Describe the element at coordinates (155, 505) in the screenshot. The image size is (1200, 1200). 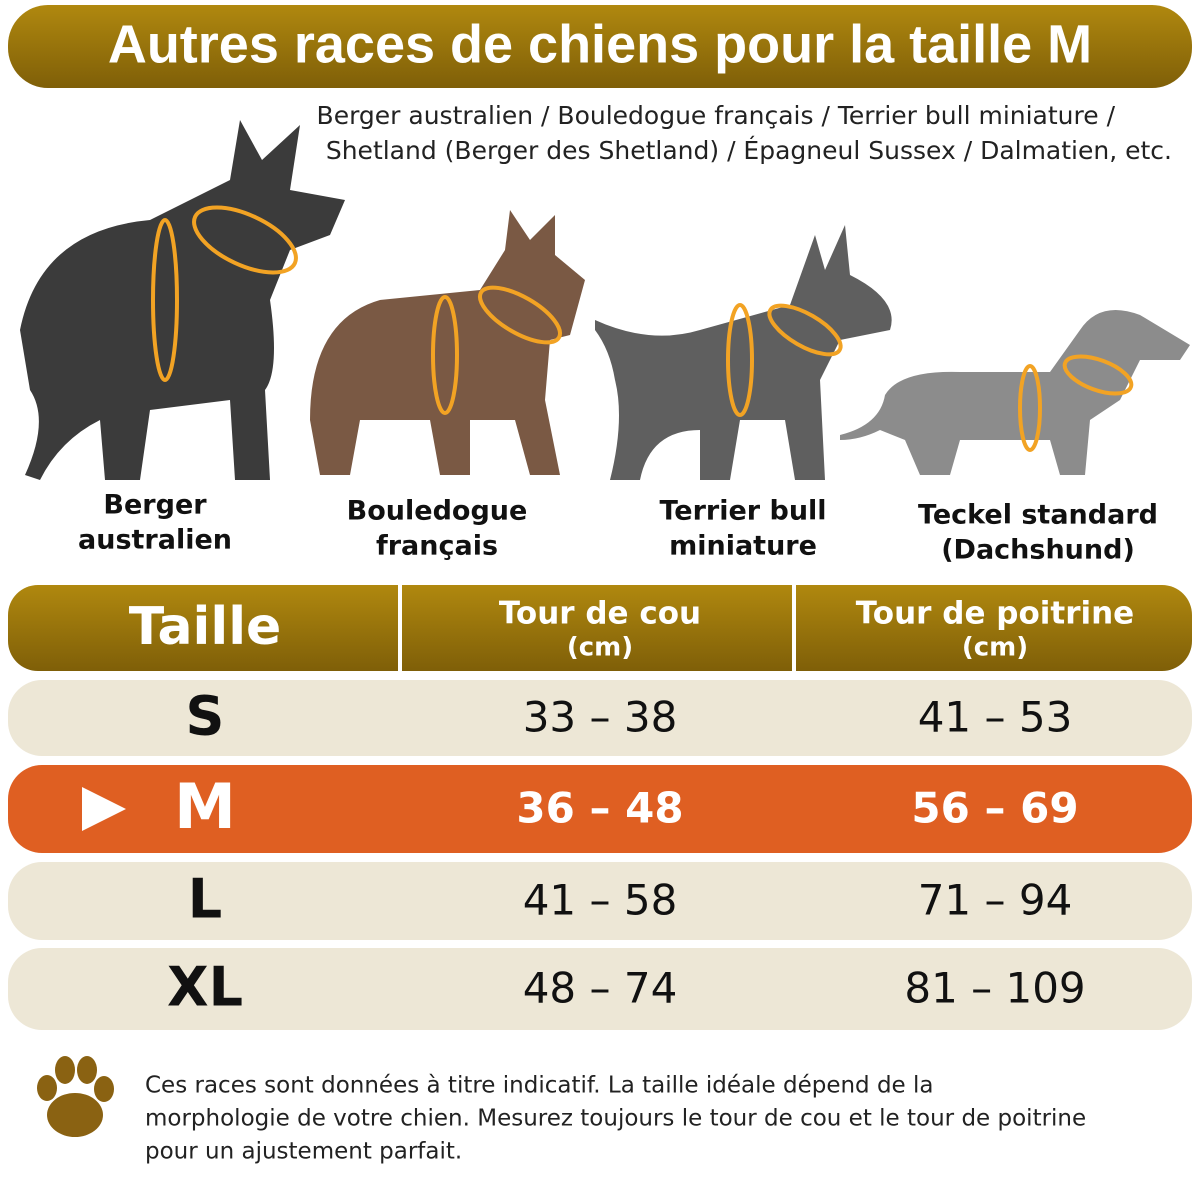
I see `dog-label: Berger` at that location.